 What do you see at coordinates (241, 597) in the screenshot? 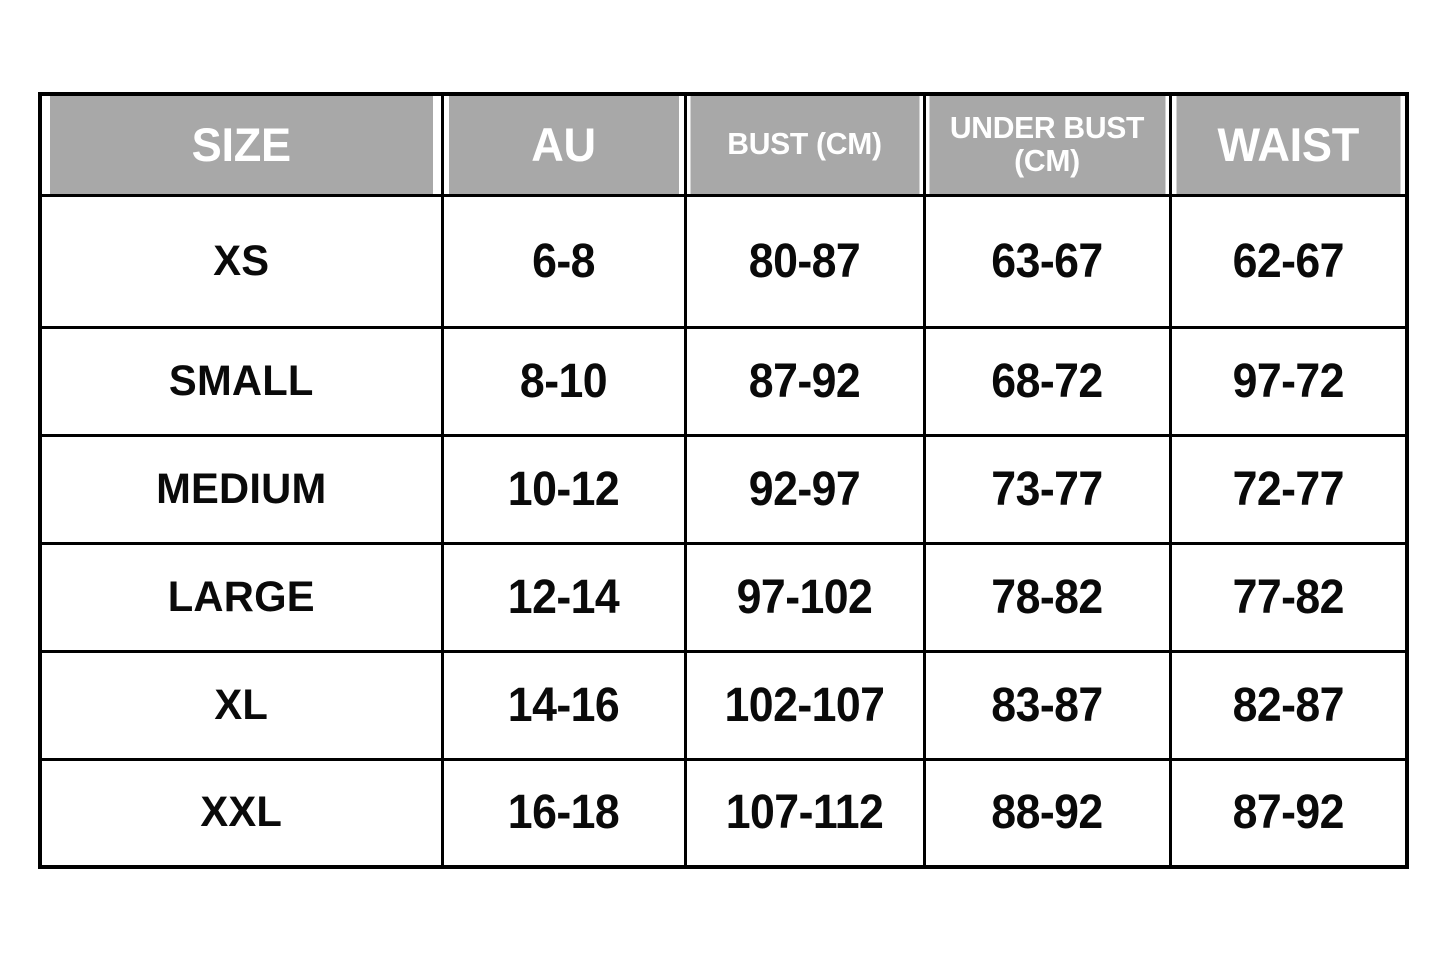
I see `cell-size: LARGE` at bounding box center [241, 597].